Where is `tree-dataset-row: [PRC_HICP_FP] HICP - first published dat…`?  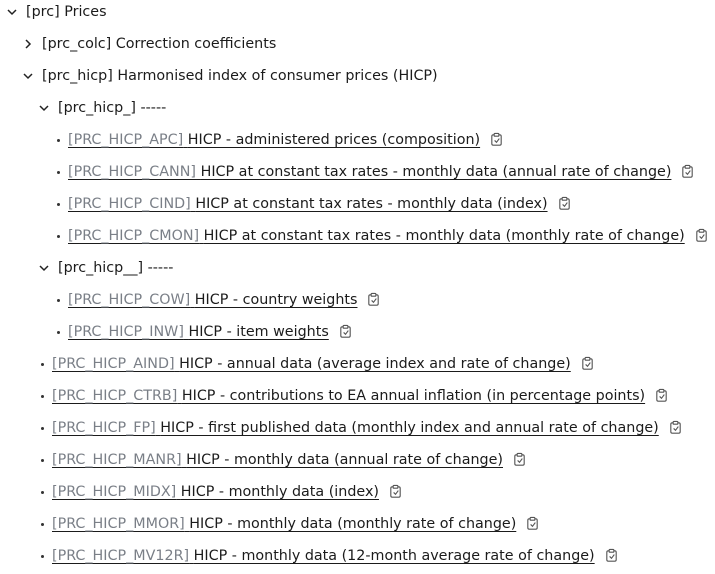
tree-dataset-row: [PRC_HICP_FP] HICP - first published dat… is located at coordinates (360, 428).